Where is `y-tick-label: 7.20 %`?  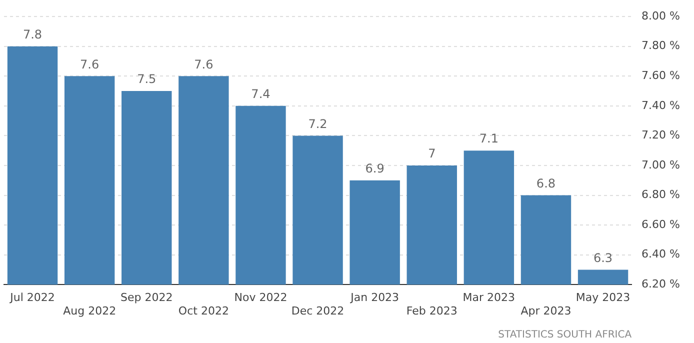 y-tick-label: 7.20 % is located at coordinates (661, 135).